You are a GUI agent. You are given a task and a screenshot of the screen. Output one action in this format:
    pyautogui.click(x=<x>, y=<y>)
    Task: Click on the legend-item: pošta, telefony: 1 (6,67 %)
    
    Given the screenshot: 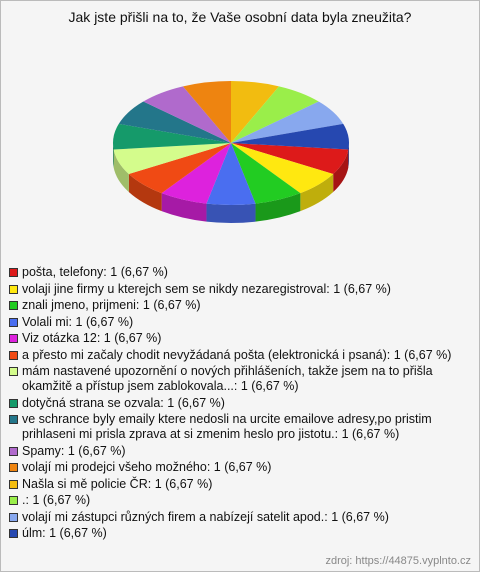 What is the action you would take?
    pyautogui.click(x=237, y=272)
    